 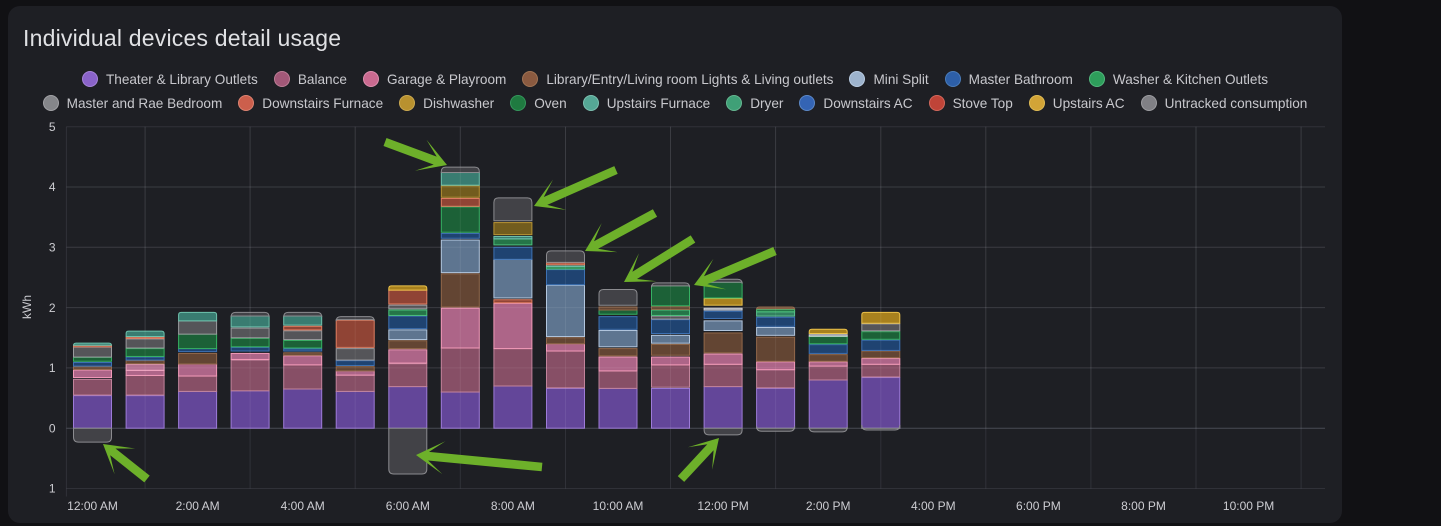 What do you see at coordinates (52, 127) in the screenshot?
I see `svg-text: 5` at bounding box center [52, 127].